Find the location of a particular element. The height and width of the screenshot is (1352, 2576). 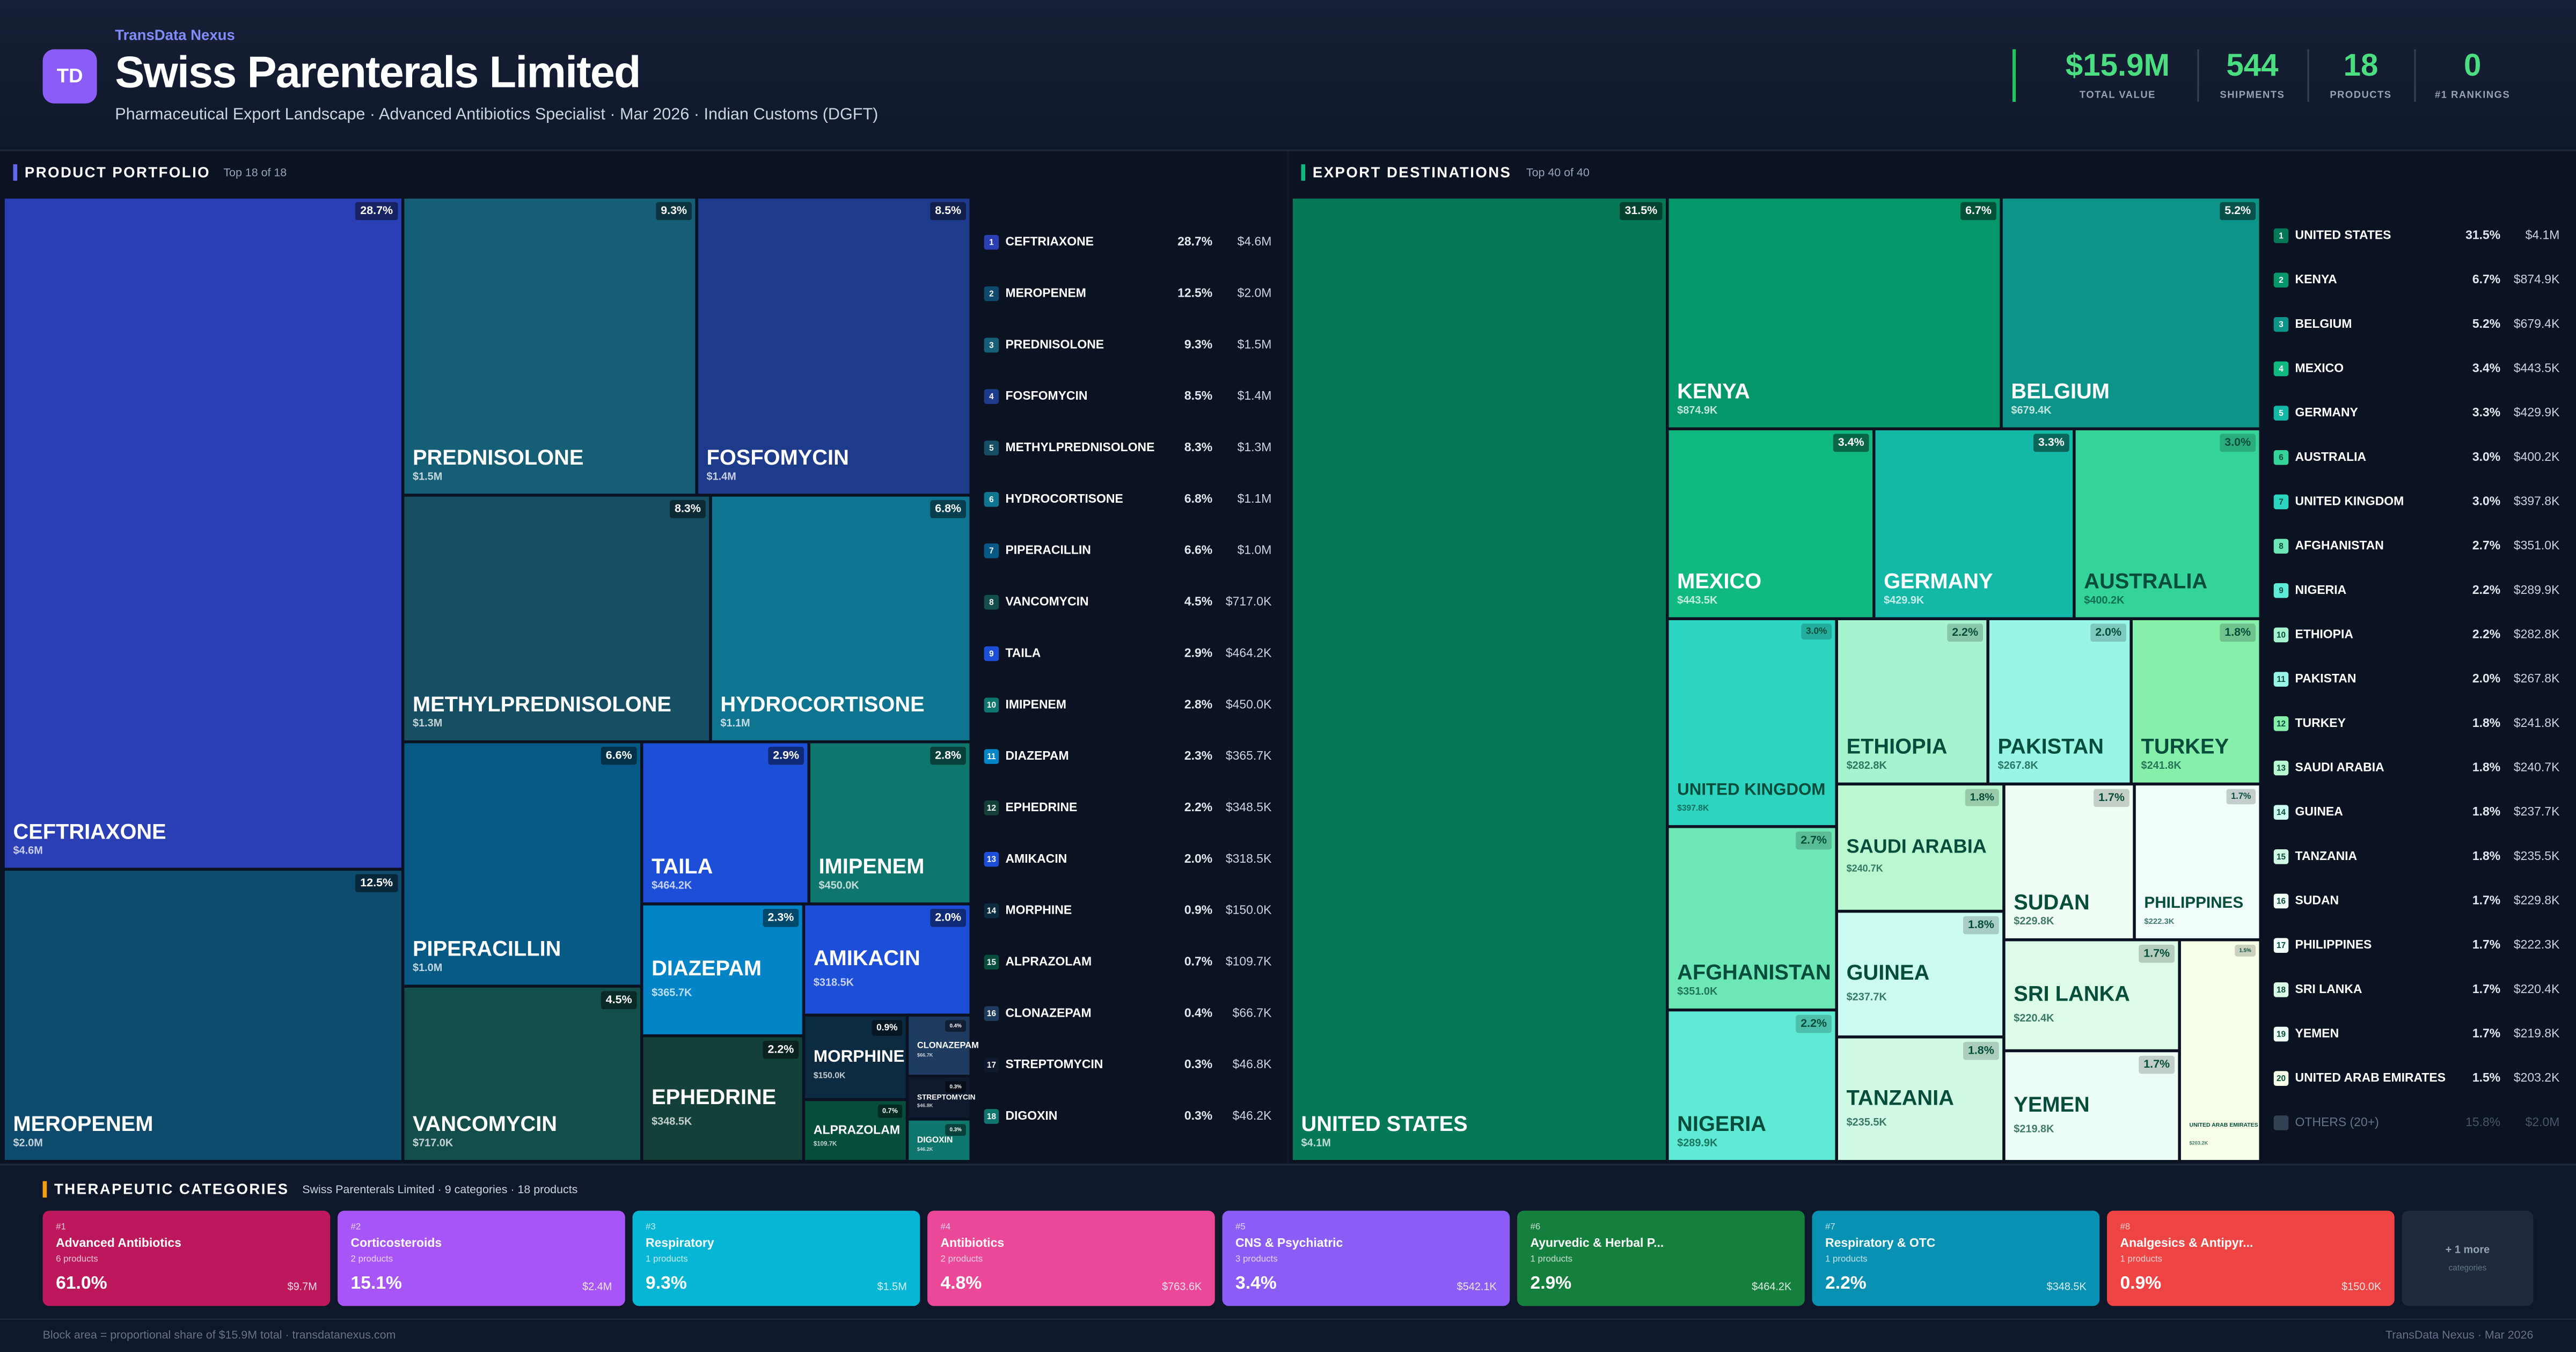

card-rank: #6 is located at coordinates (1536, 1227).